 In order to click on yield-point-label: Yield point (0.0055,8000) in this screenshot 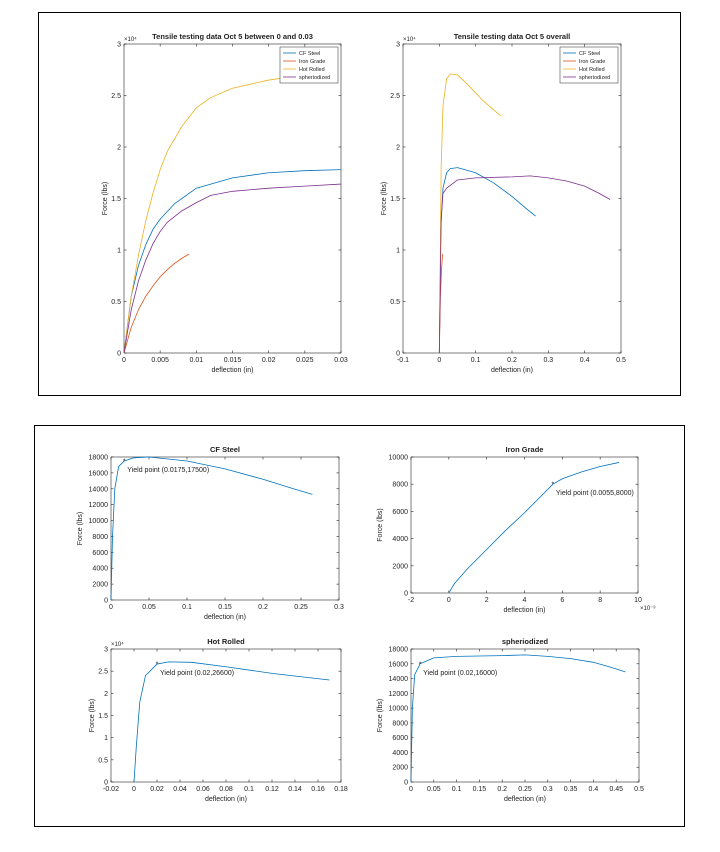, I will do `click(595, 493)`.